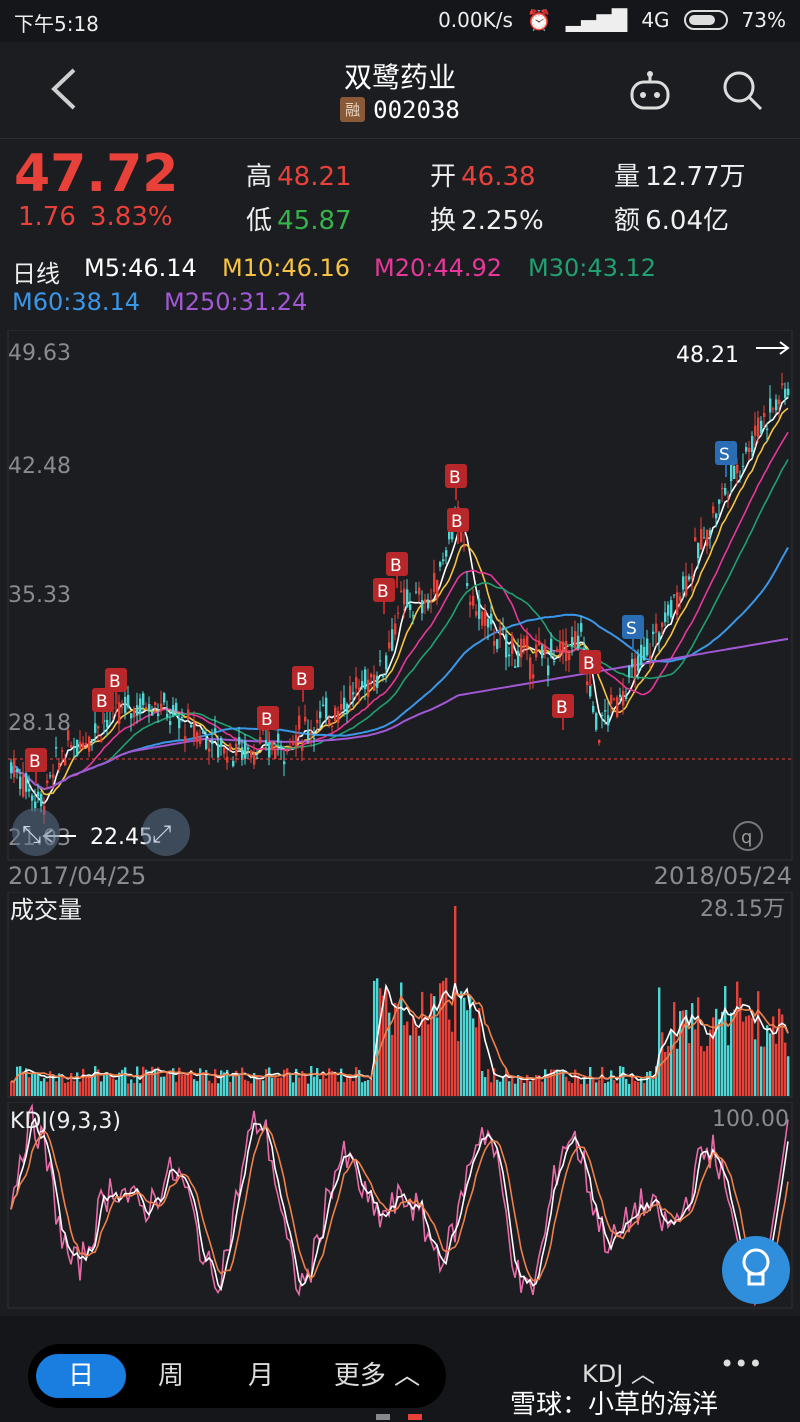  What do you see at coordinates (650, 92) in the screenshot?
I see `robot-button` at bounding box center [650, 92].